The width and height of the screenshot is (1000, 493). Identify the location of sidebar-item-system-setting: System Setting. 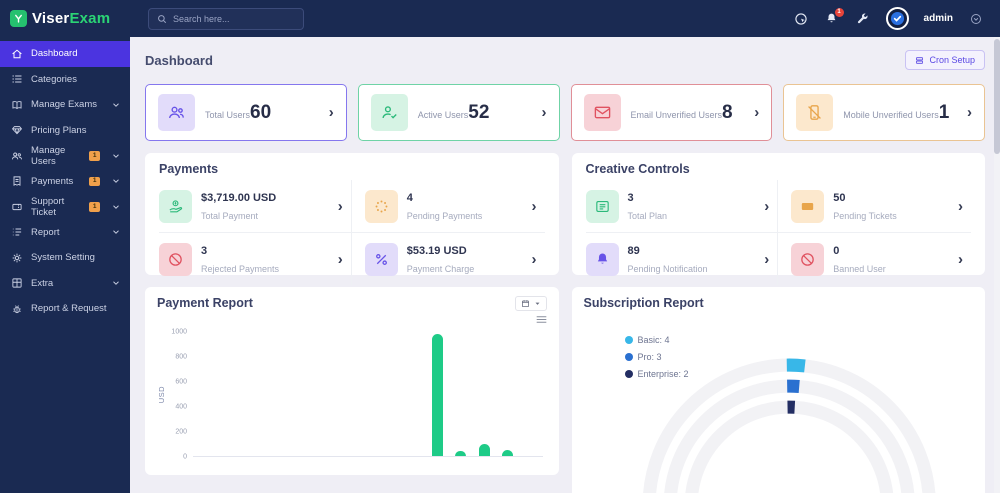
(65, 258).